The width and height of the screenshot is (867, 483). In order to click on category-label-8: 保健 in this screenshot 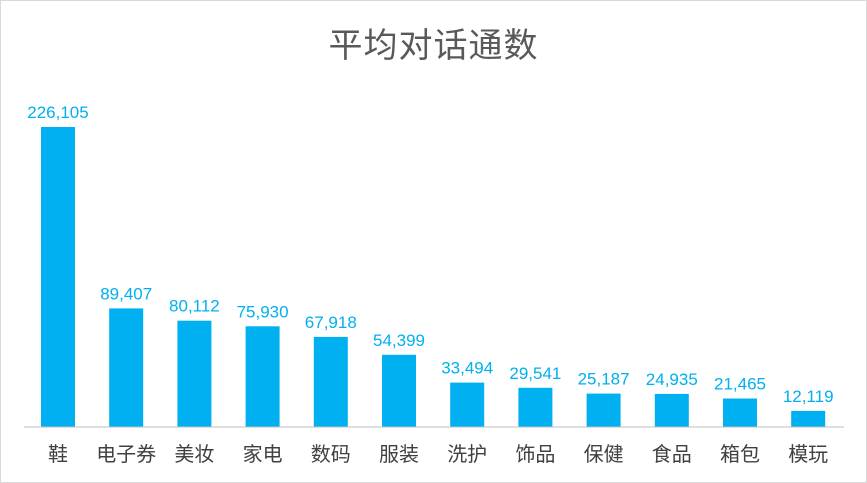, I will do `click(604, 454)`.